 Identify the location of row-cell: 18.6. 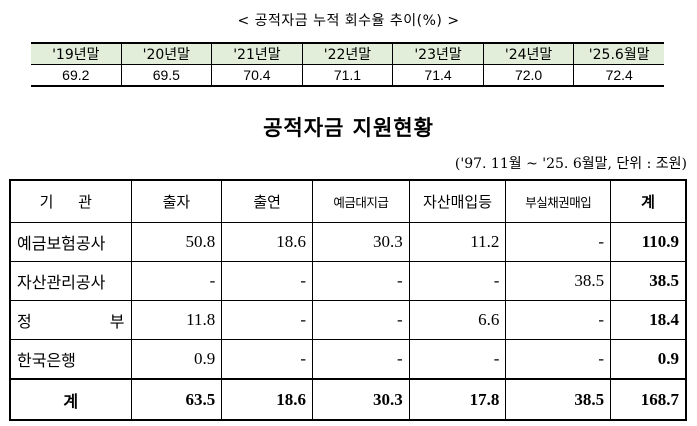
(267, 242).